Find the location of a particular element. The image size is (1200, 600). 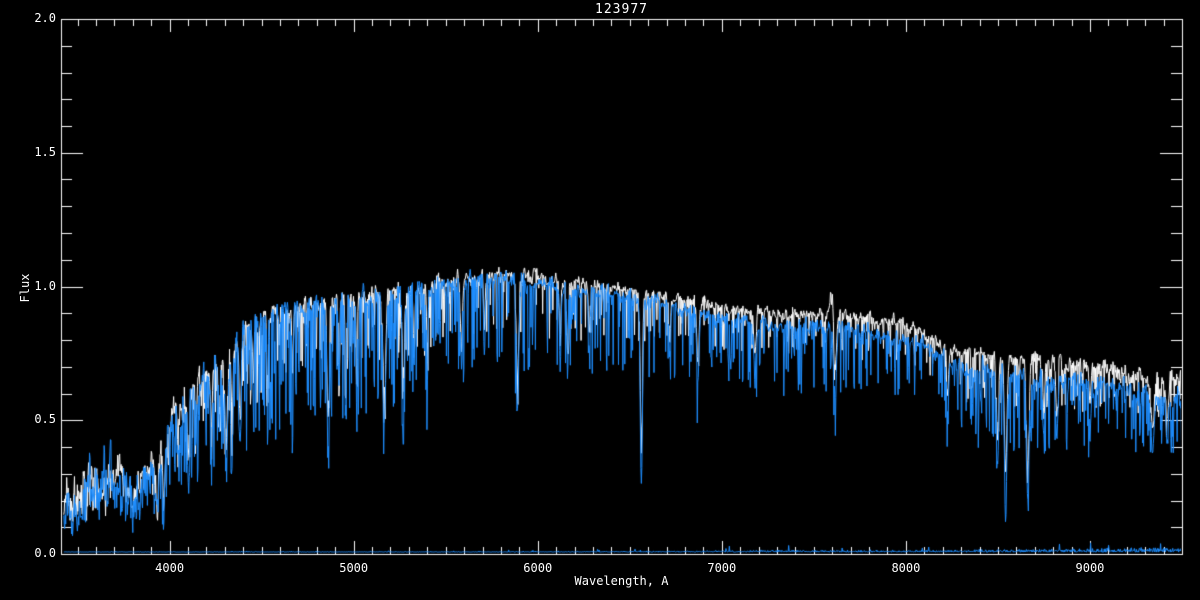

x-tick-labels: 4000 5000 6000 7000 8000 9000 is located at coordinates (600, 569).